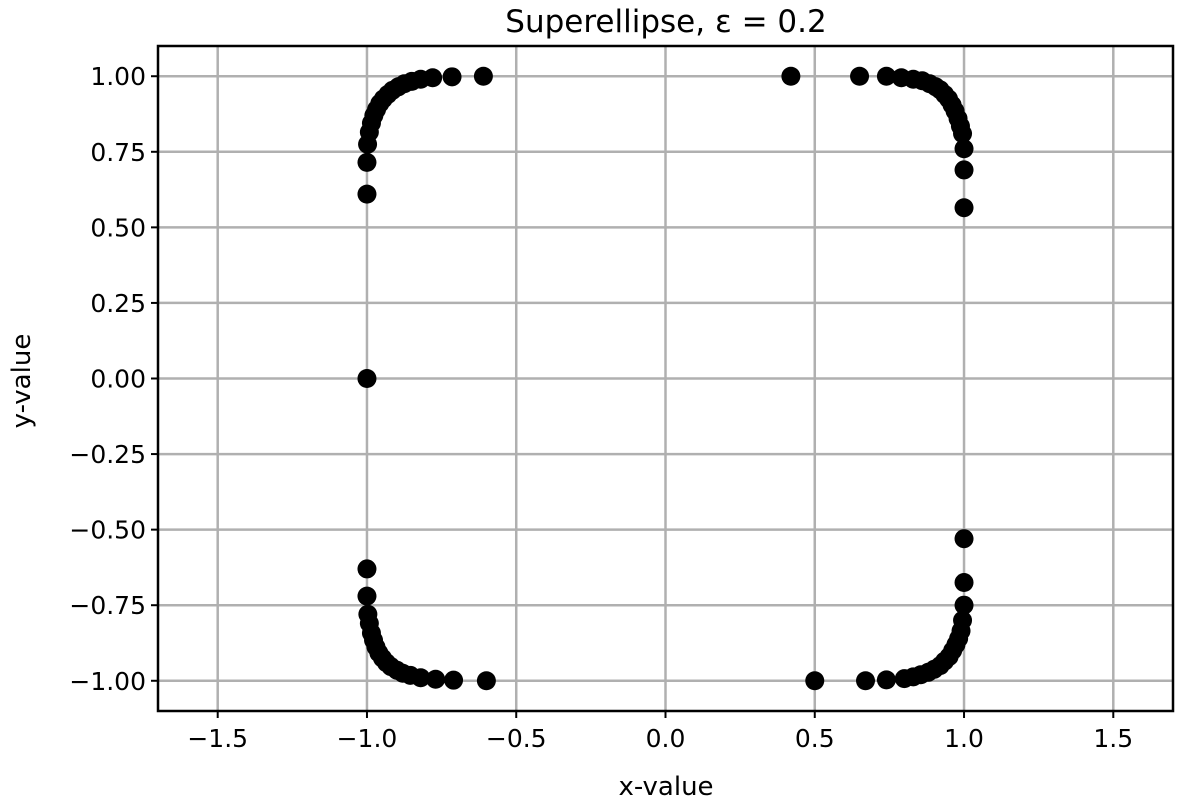 This screenshot has height=800, width=1177. I want to click on y-tick-label: 0.25, so click(118, 303).